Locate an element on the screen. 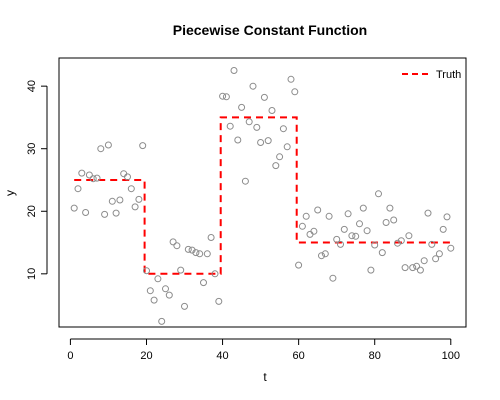 Image resolution: width=500 pixels, height=400 pixels. x-tick-label: 40 is located at coordinates (222, 356).